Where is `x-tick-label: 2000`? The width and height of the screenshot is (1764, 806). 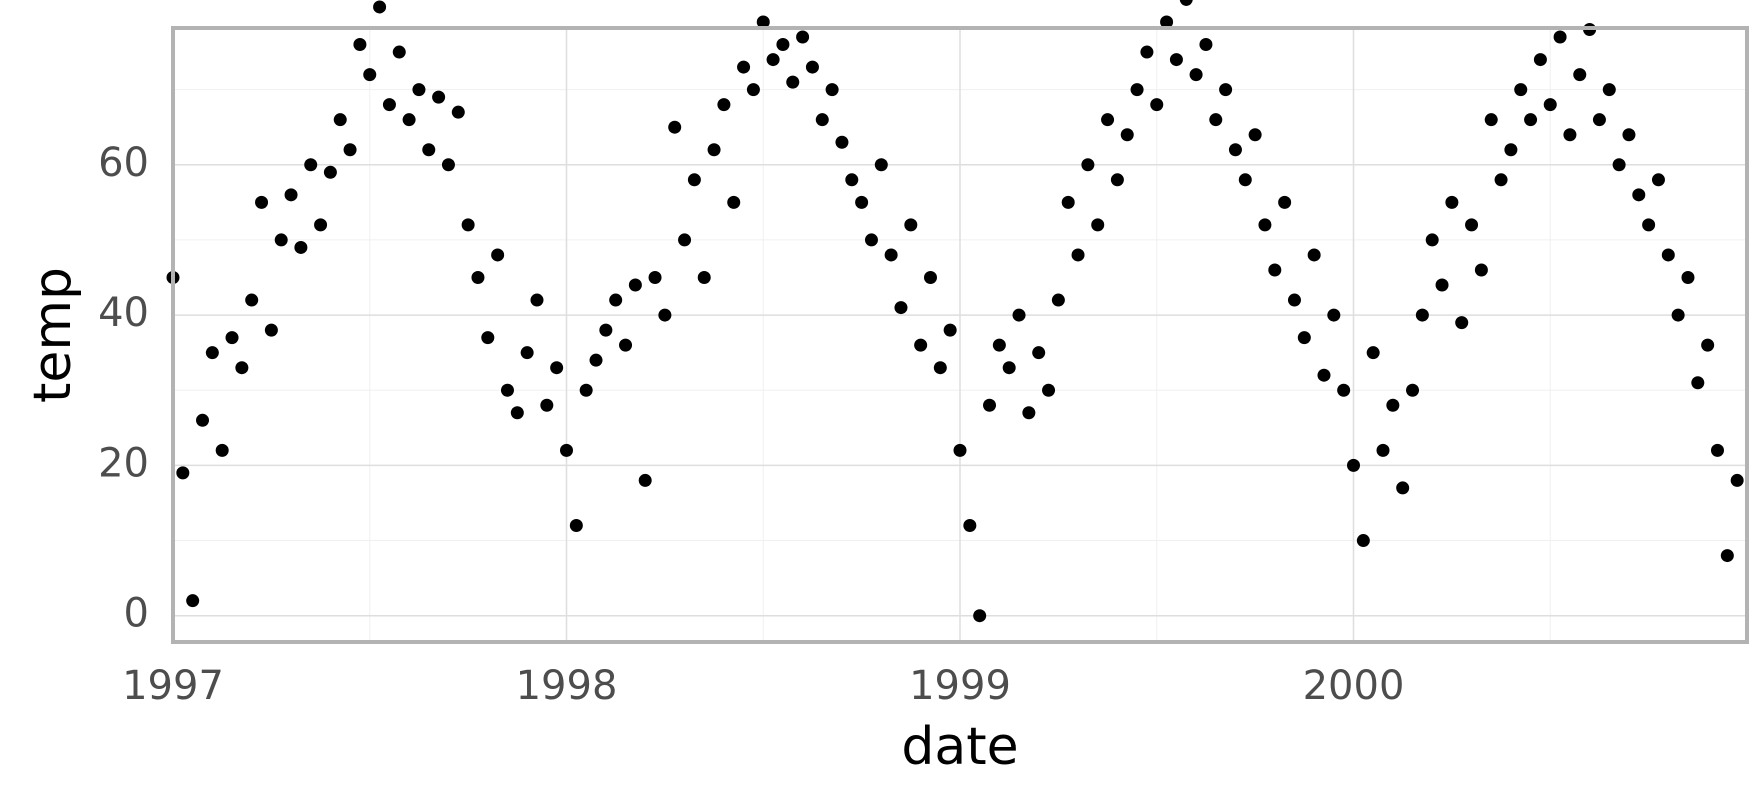
x-tick-label: 2000 is located at coordinates (1354, 686).